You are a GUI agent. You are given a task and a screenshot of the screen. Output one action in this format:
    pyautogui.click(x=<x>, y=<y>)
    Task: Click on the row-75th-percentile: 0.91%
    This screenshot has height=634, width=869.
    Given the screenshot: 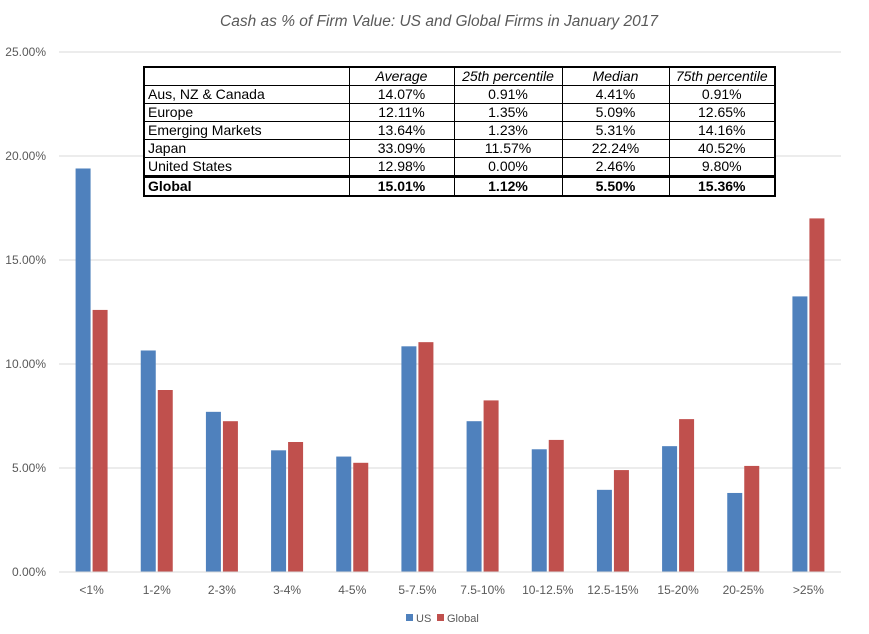 What is the action you would take?
    pyautogui.click(x=722, y=94)
    